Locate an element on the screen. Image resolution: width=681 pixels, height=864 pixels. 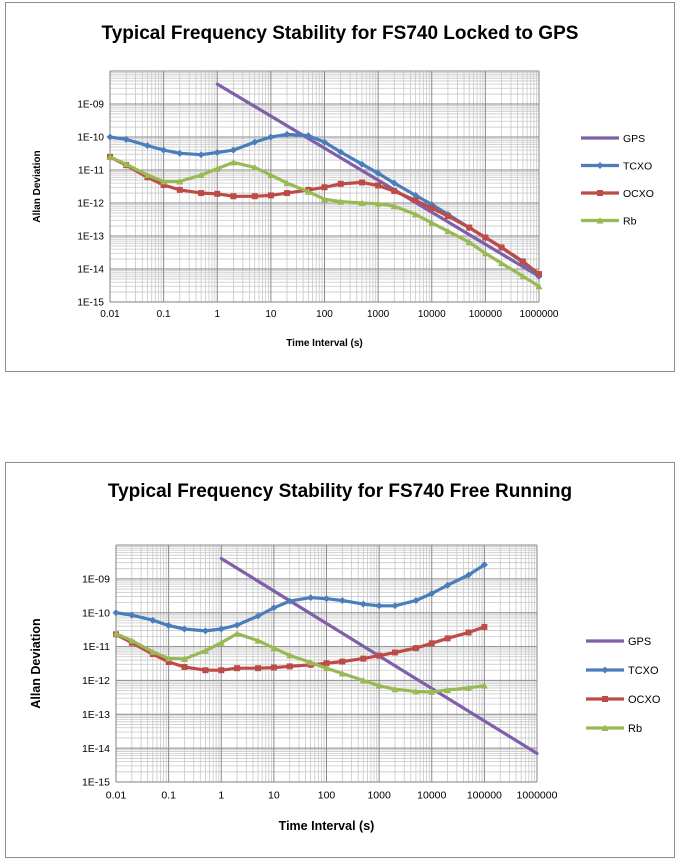
x-tick-label: 1 is located at coordinates (221, 796).